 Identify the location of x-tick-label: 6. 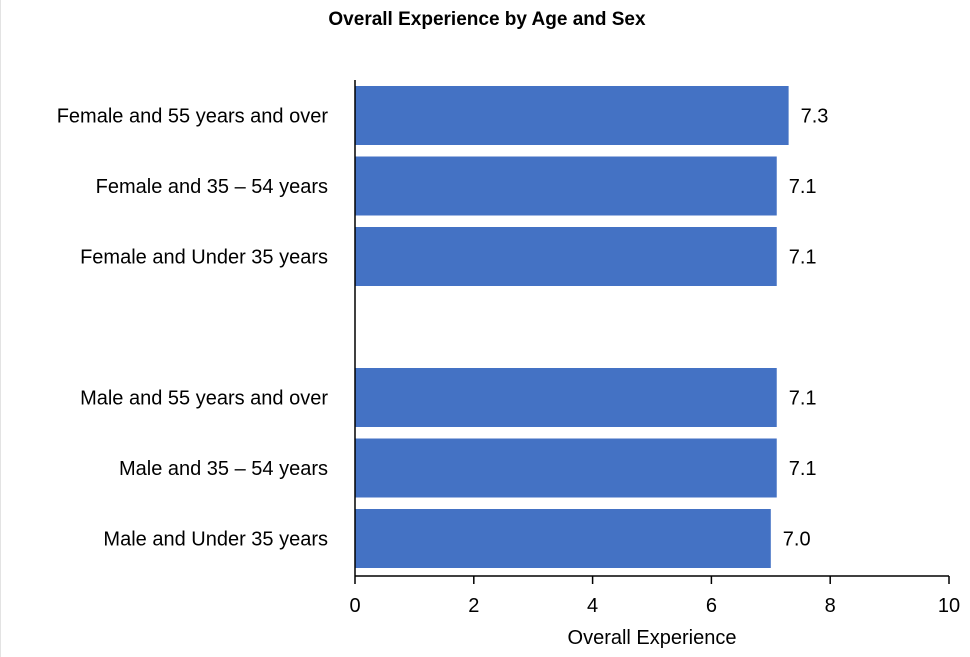
(711, 606).